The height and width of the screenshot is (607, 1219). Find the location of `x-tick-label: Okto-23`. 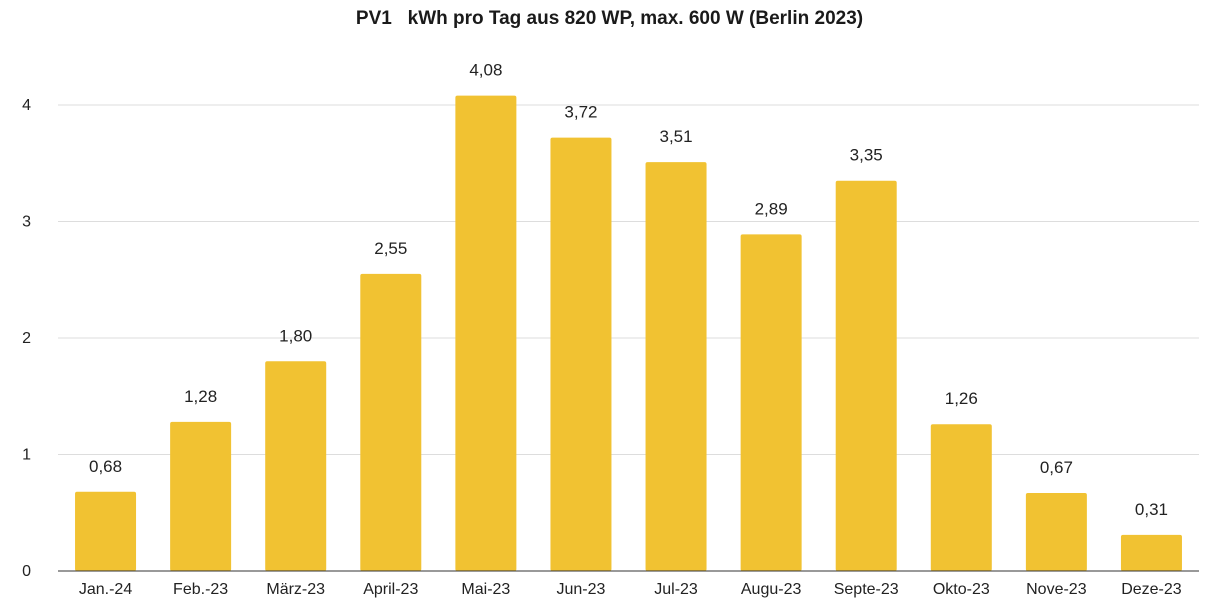

x-tick-label: Okto-23 is located at coordinates (961, 589).